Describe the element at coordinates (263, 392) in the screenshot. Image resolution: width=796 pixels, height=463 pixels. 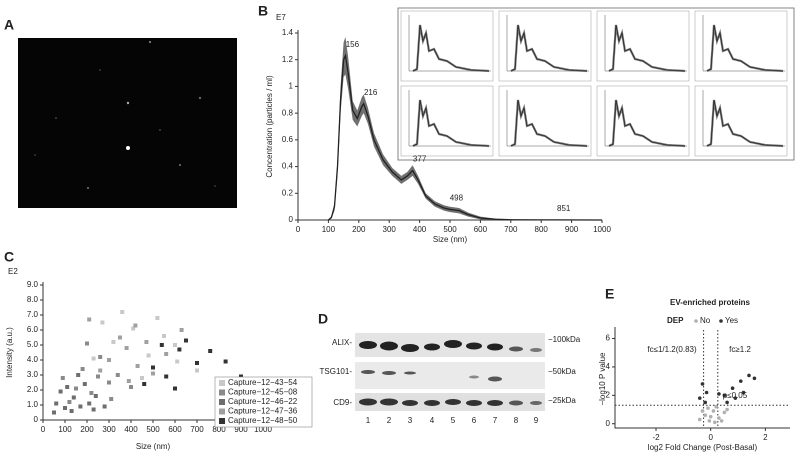
I see `legend-label: Capture−12−45−08` at that location.